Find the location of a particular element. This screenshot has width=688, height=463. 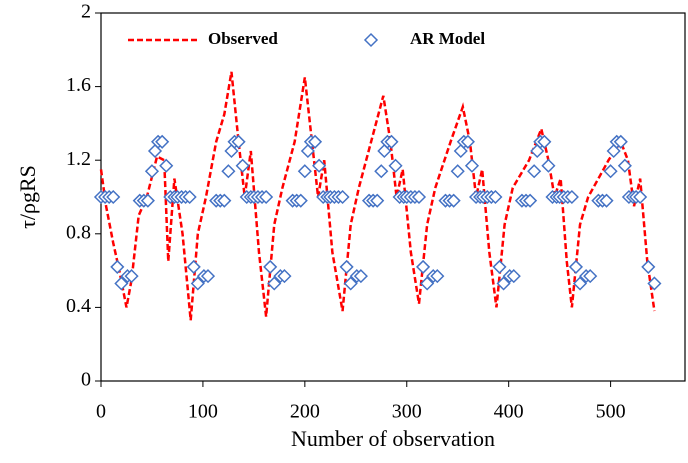

y-axis-title: τ/ρgRS is located at coordinates (27, 197).